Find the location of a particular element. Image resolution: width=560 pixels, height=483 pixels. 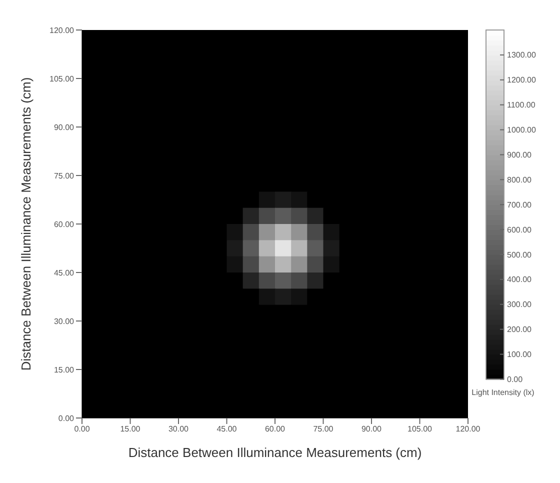

y-tick-label: 15.00 is located at coordinates (64, 369).